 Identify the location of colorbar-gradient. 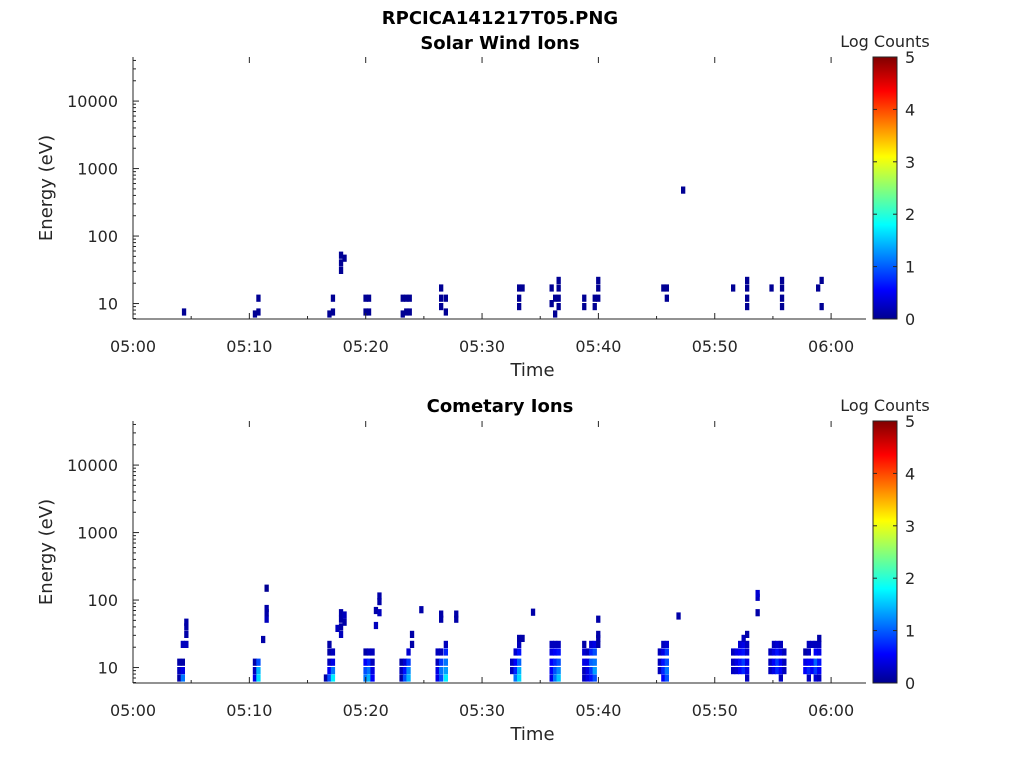
(885, 188).